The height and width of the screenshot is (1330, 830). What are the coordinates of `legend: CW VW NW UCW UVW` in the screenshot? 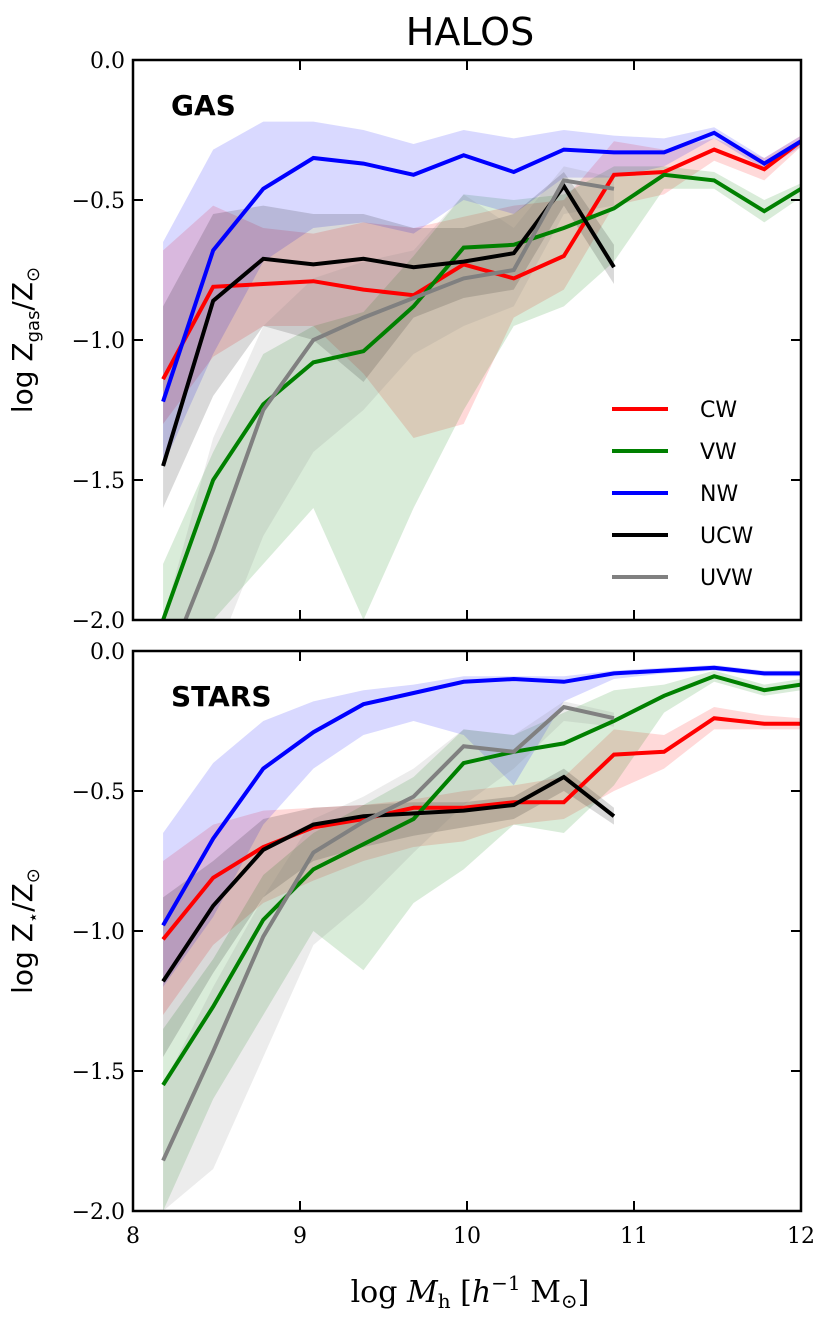 It's located at (682, 494).